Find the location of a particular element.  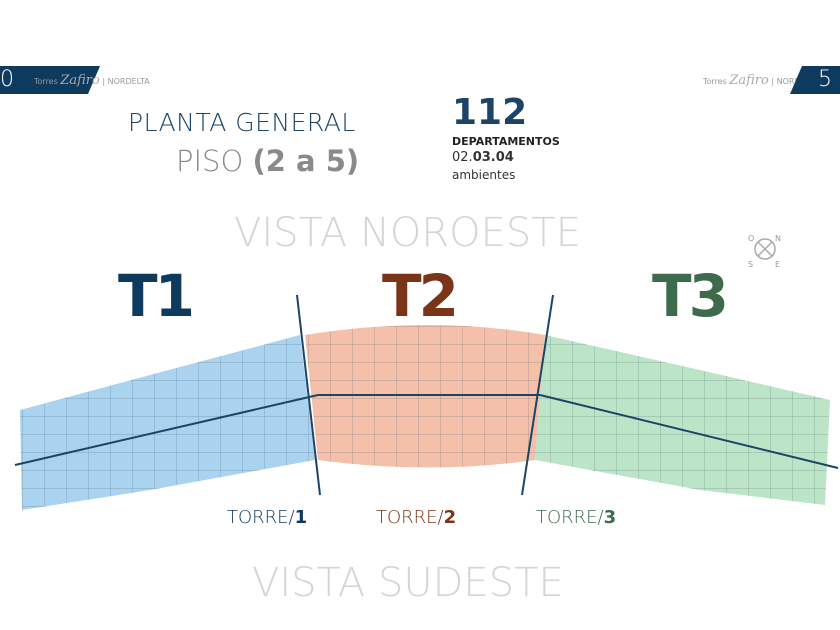

unit-types-label: ambientes is located at coordinates (484, 175).